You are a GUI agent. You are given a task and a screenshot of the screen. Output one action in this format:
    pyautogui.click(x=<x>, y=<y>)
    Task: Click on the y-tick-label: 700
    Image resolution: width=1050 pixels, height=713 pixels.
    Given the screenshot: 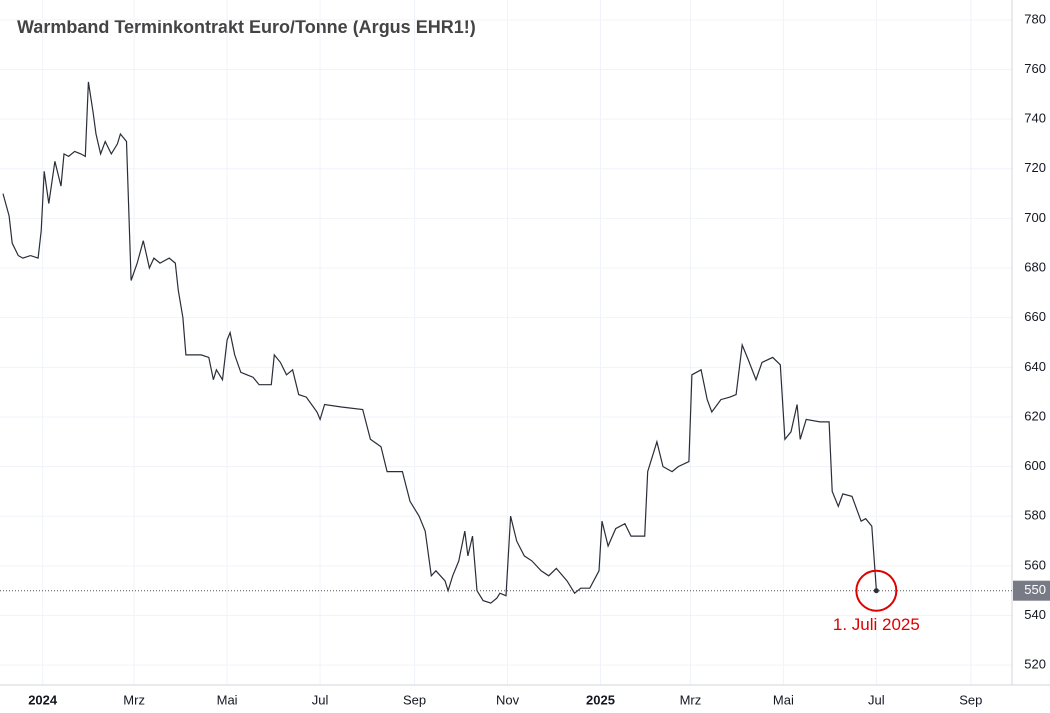 What is the action you would take?
    pyautogui.click(x=1035, y=217)
    